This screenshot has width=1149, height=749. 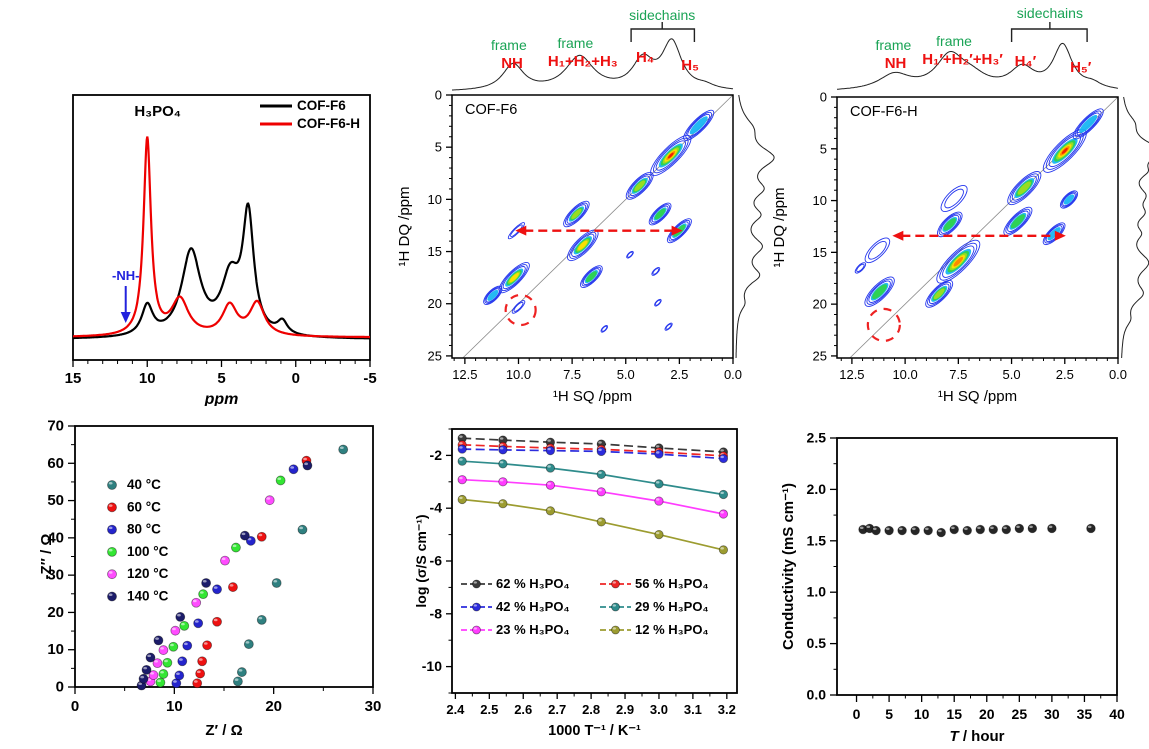 I want to click on svg-text: 0.5, so click(x=817, y=643).